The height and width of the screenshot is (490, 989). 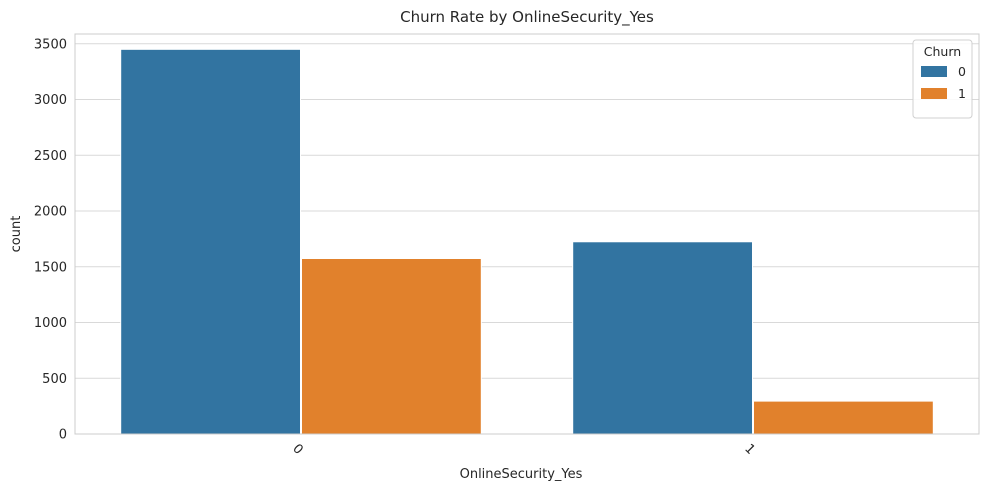 What do you see at coordinates (54, 379) in the screenshot?
I see `y-tick-label: 500` at bounding box center [54, 379].